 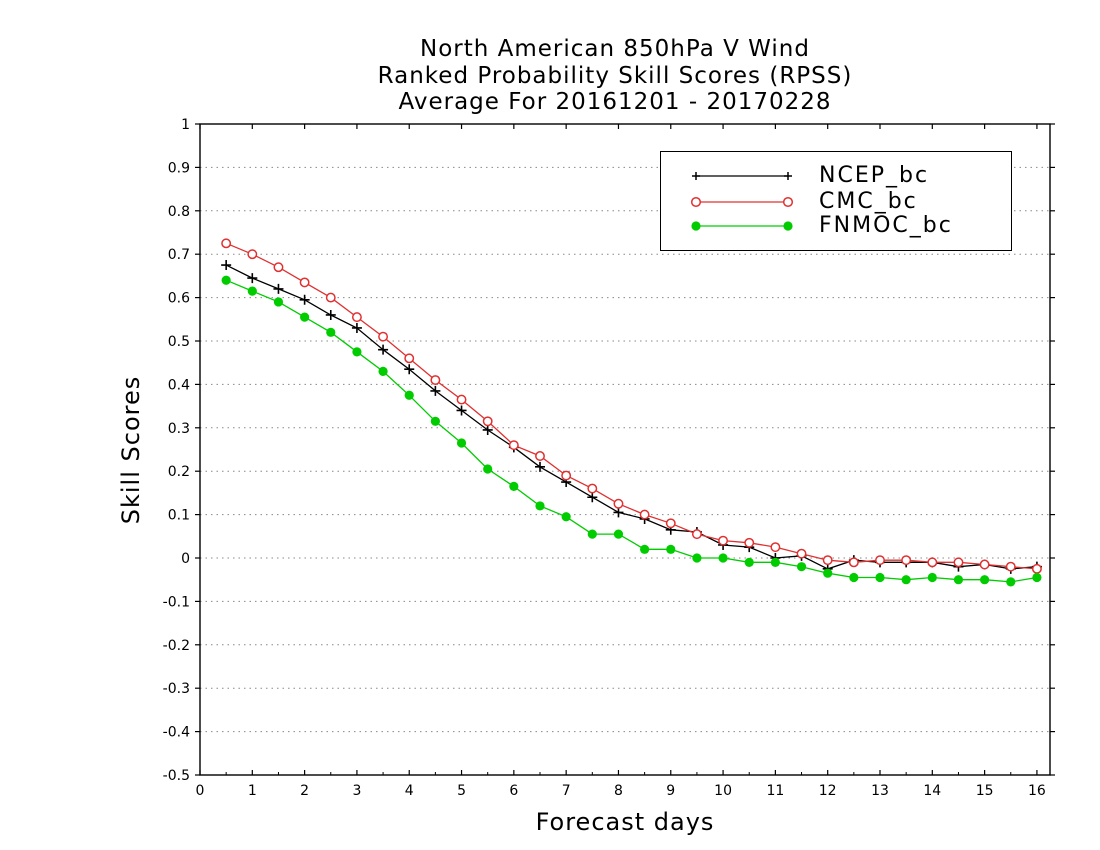 What do you see at coordinates (176, 776) in the screenshot?
I see `y-tick-label: -0.5` at bounding box center [176, 776].